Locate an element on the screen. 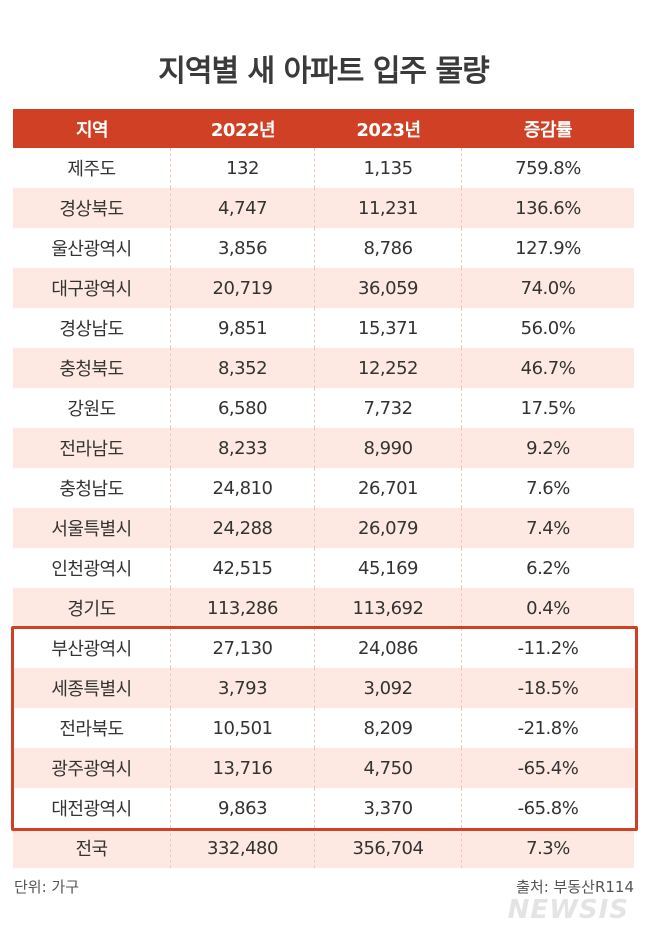 This screenshot has height=935, width=647. cell-value-2022: 4,747 is located at coordinates (243, 208).